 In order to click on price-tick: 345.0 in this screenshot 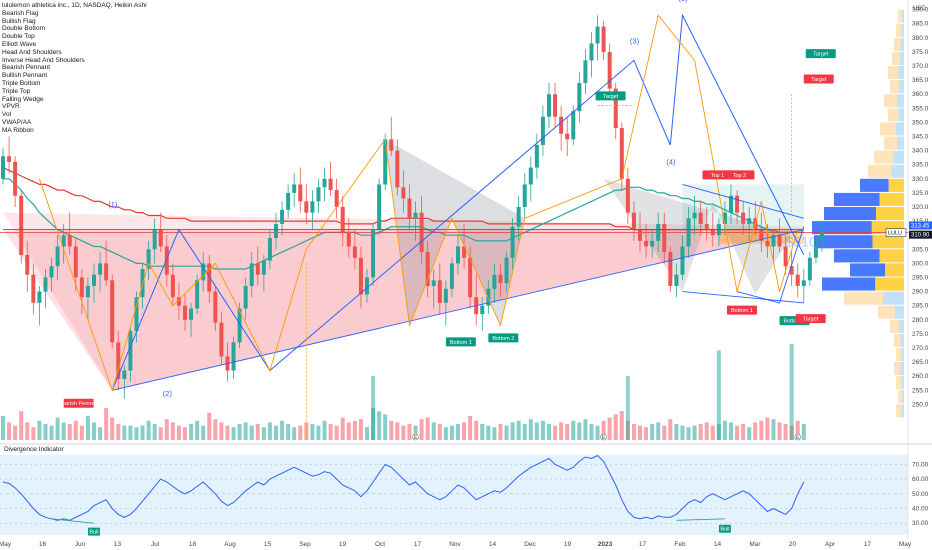, I will do `click(920, 137)`.